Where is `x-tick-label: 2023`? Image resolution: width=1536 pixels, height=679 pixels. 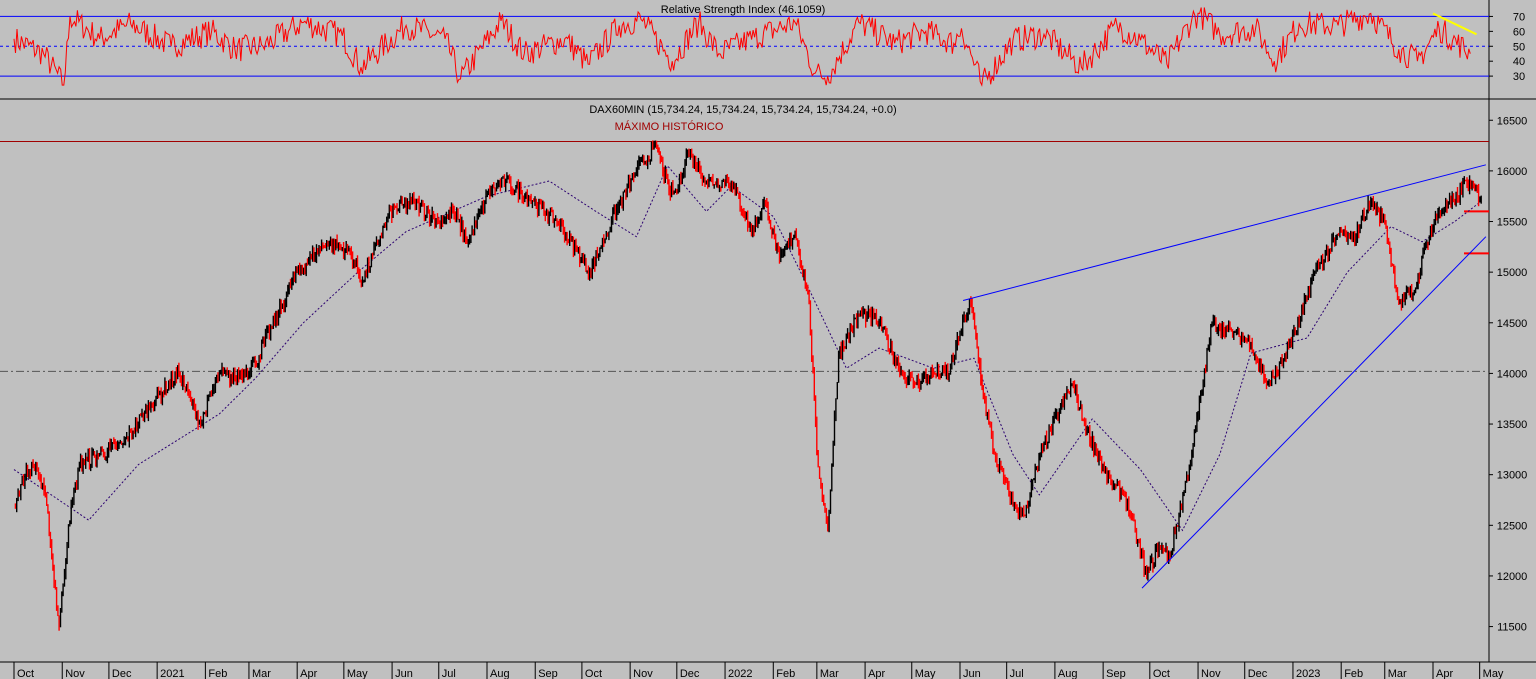 x-tick-label: 2023 is located at coordinates (1308, 673).